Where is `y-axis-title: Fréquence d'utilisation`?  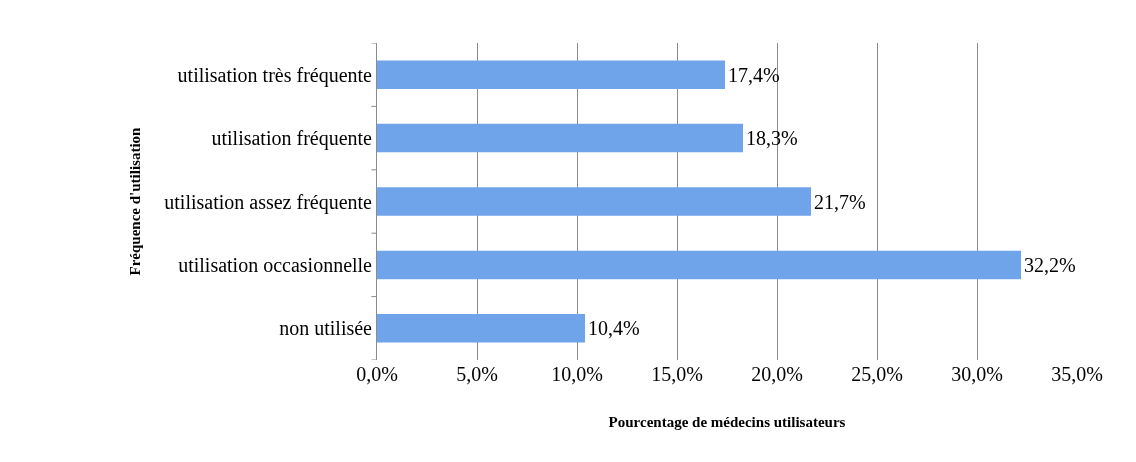 y-axis-title: Fréquence d'utilisation is located at coordinates (134, 201).